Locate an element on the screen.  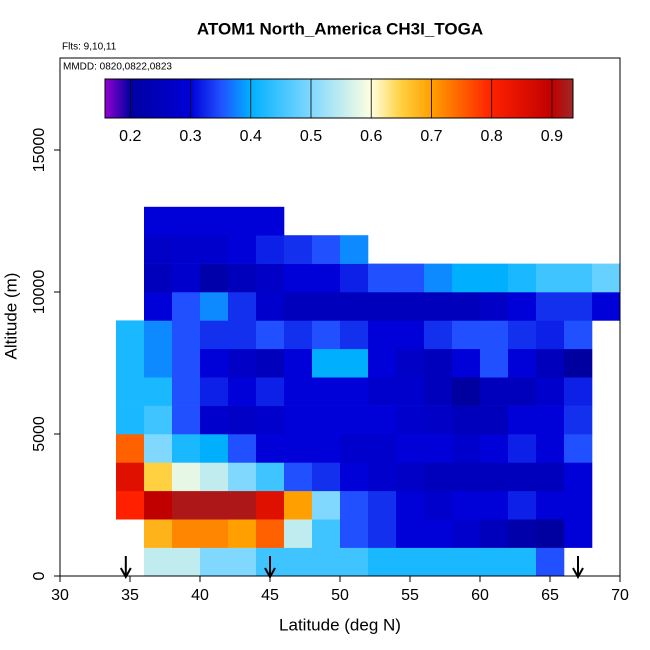
colorbar-tick-label: 0.8 is located at coordinates (492, 136).